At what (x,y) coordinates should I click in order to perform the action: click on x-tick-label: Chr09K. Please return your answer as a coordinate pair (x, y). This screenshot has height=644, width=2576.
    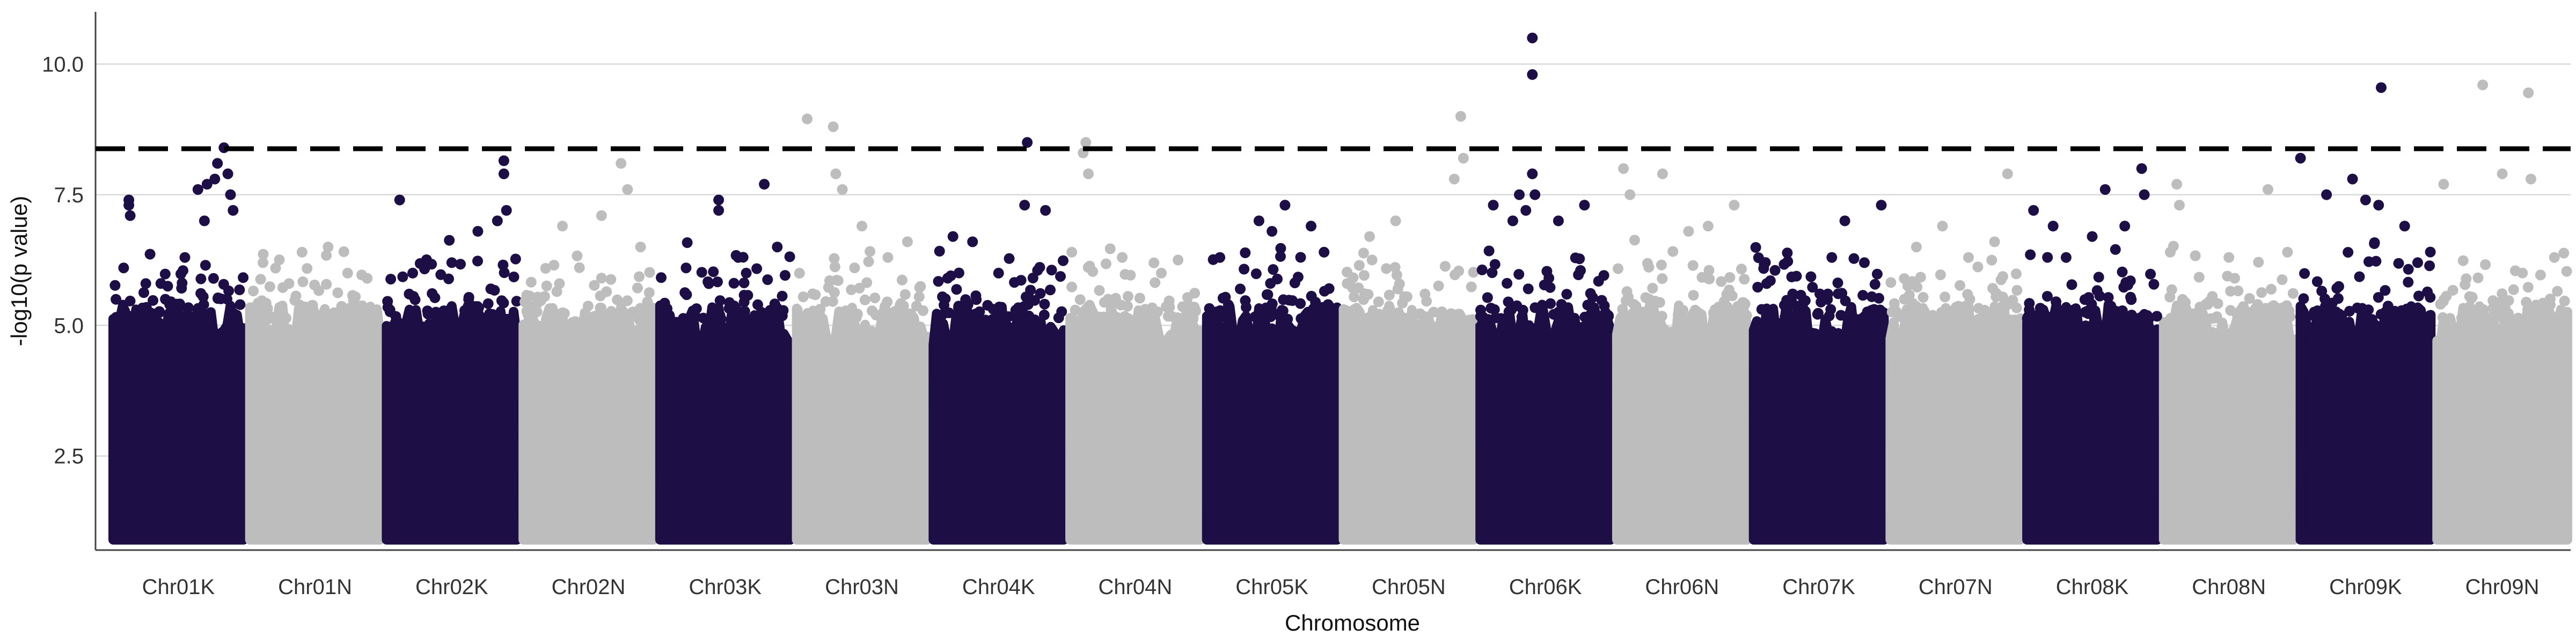
    Looking at the image, I should click on (2365, 587).